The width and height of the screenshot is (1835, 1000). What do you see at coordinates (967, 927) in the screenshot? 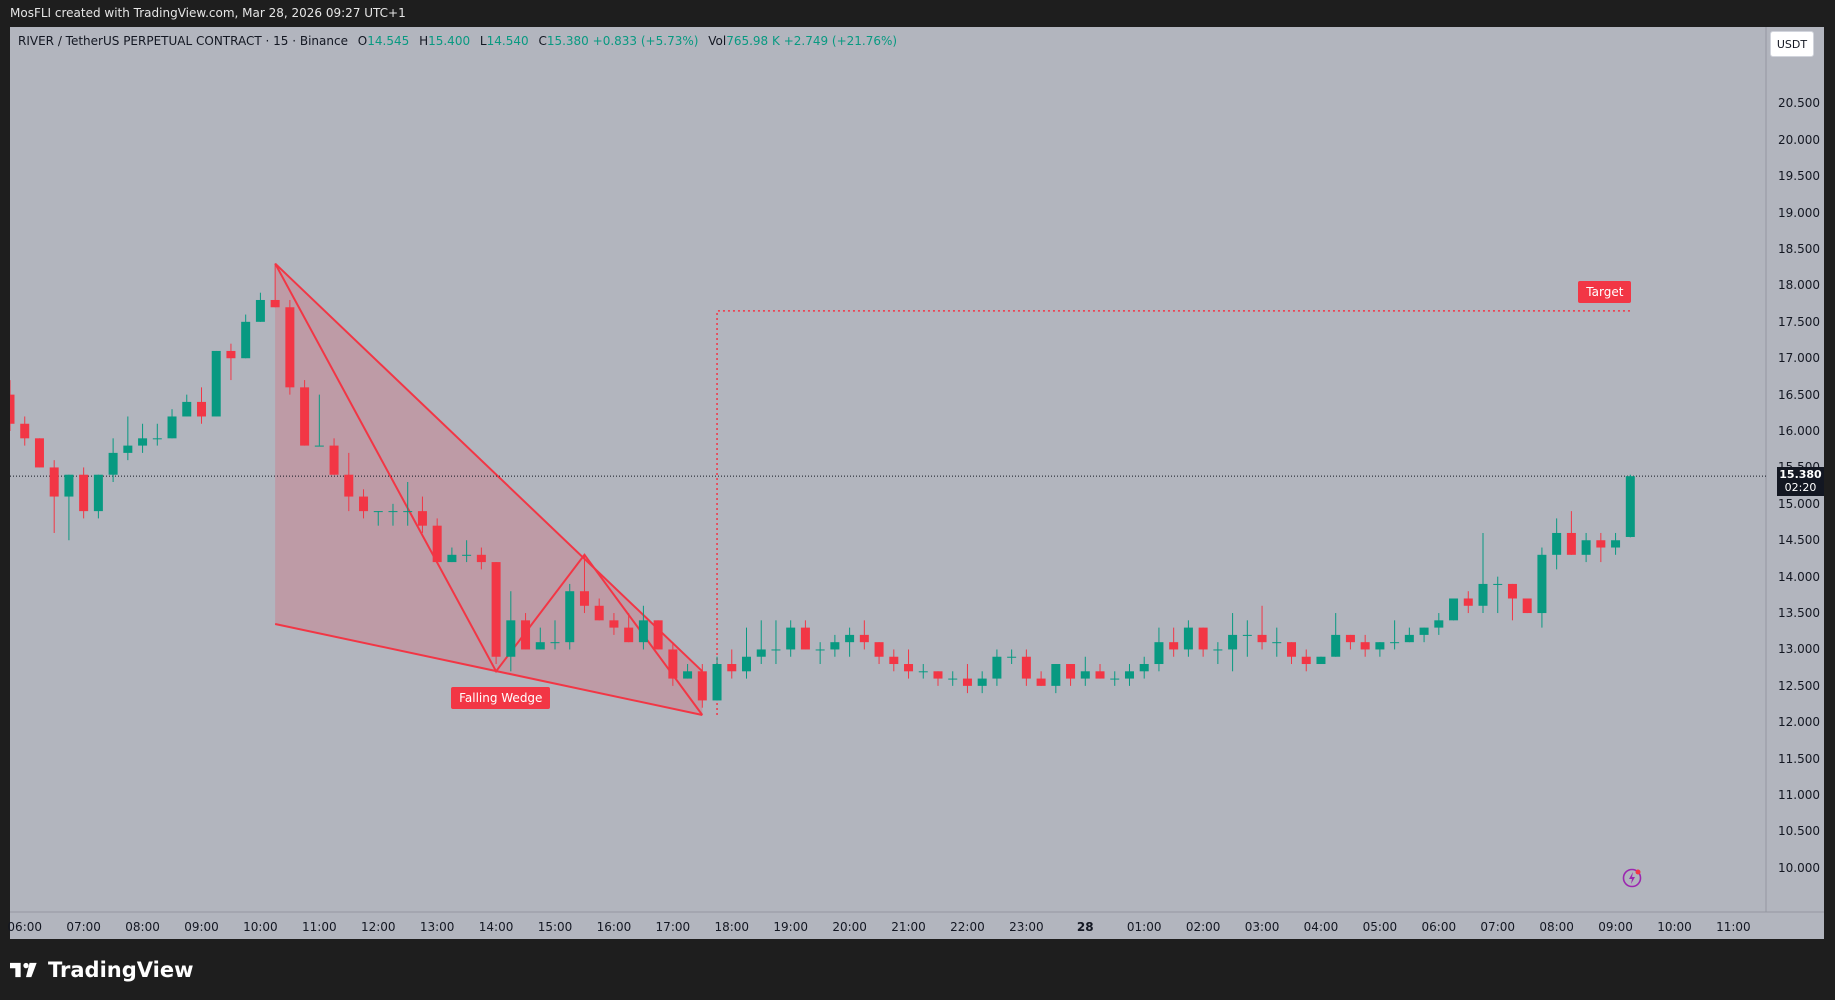
I see `time-tick-label: 22:00` at bounding box center [967, 927].